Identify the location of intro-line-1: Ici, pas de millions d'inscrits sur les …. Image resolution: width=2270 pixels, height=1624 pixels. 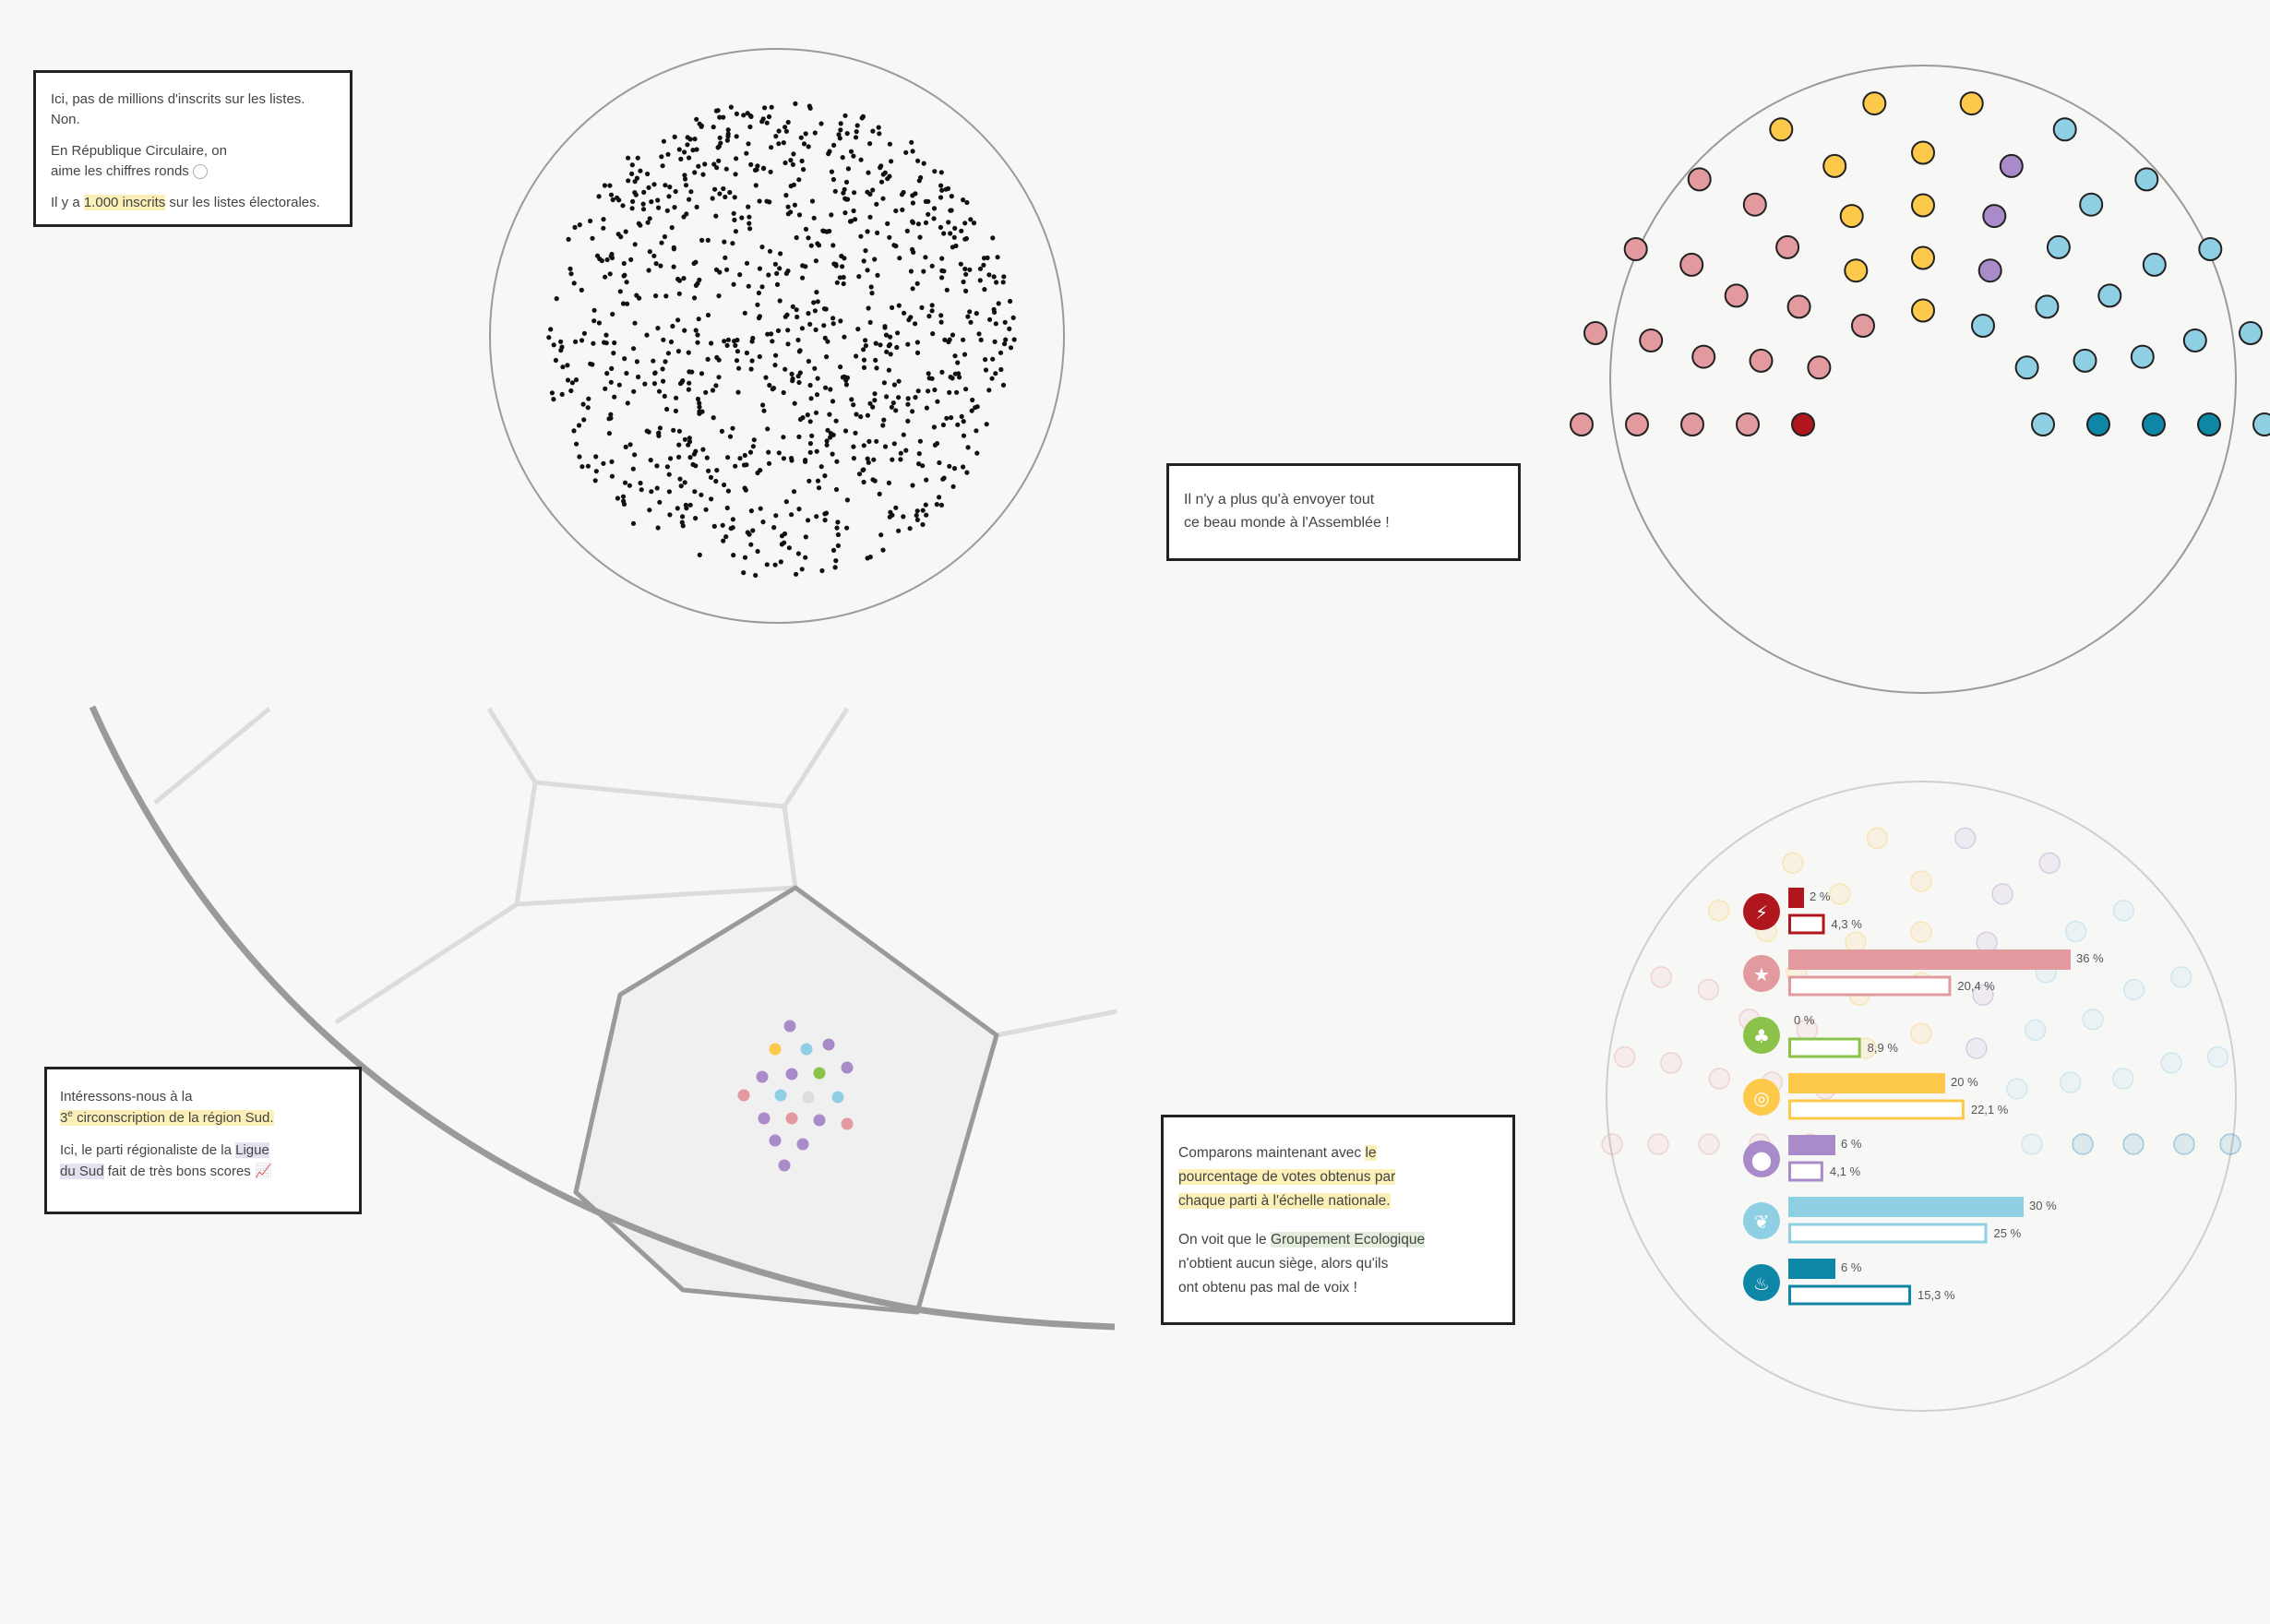
(178, 109).